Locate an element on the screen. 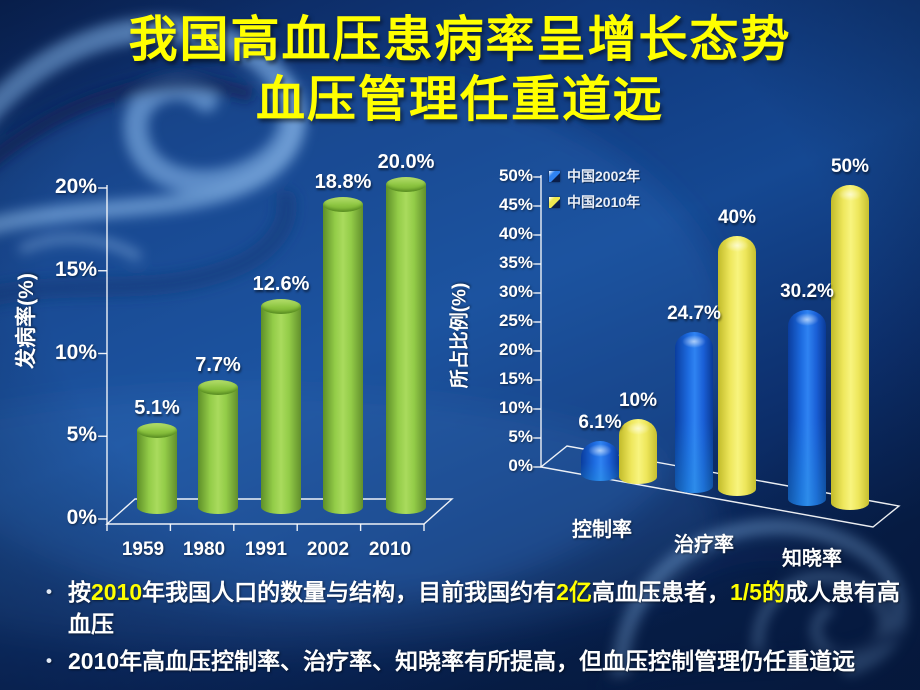  legend-label: 中国2010年 is located at coordinates (604, 202).